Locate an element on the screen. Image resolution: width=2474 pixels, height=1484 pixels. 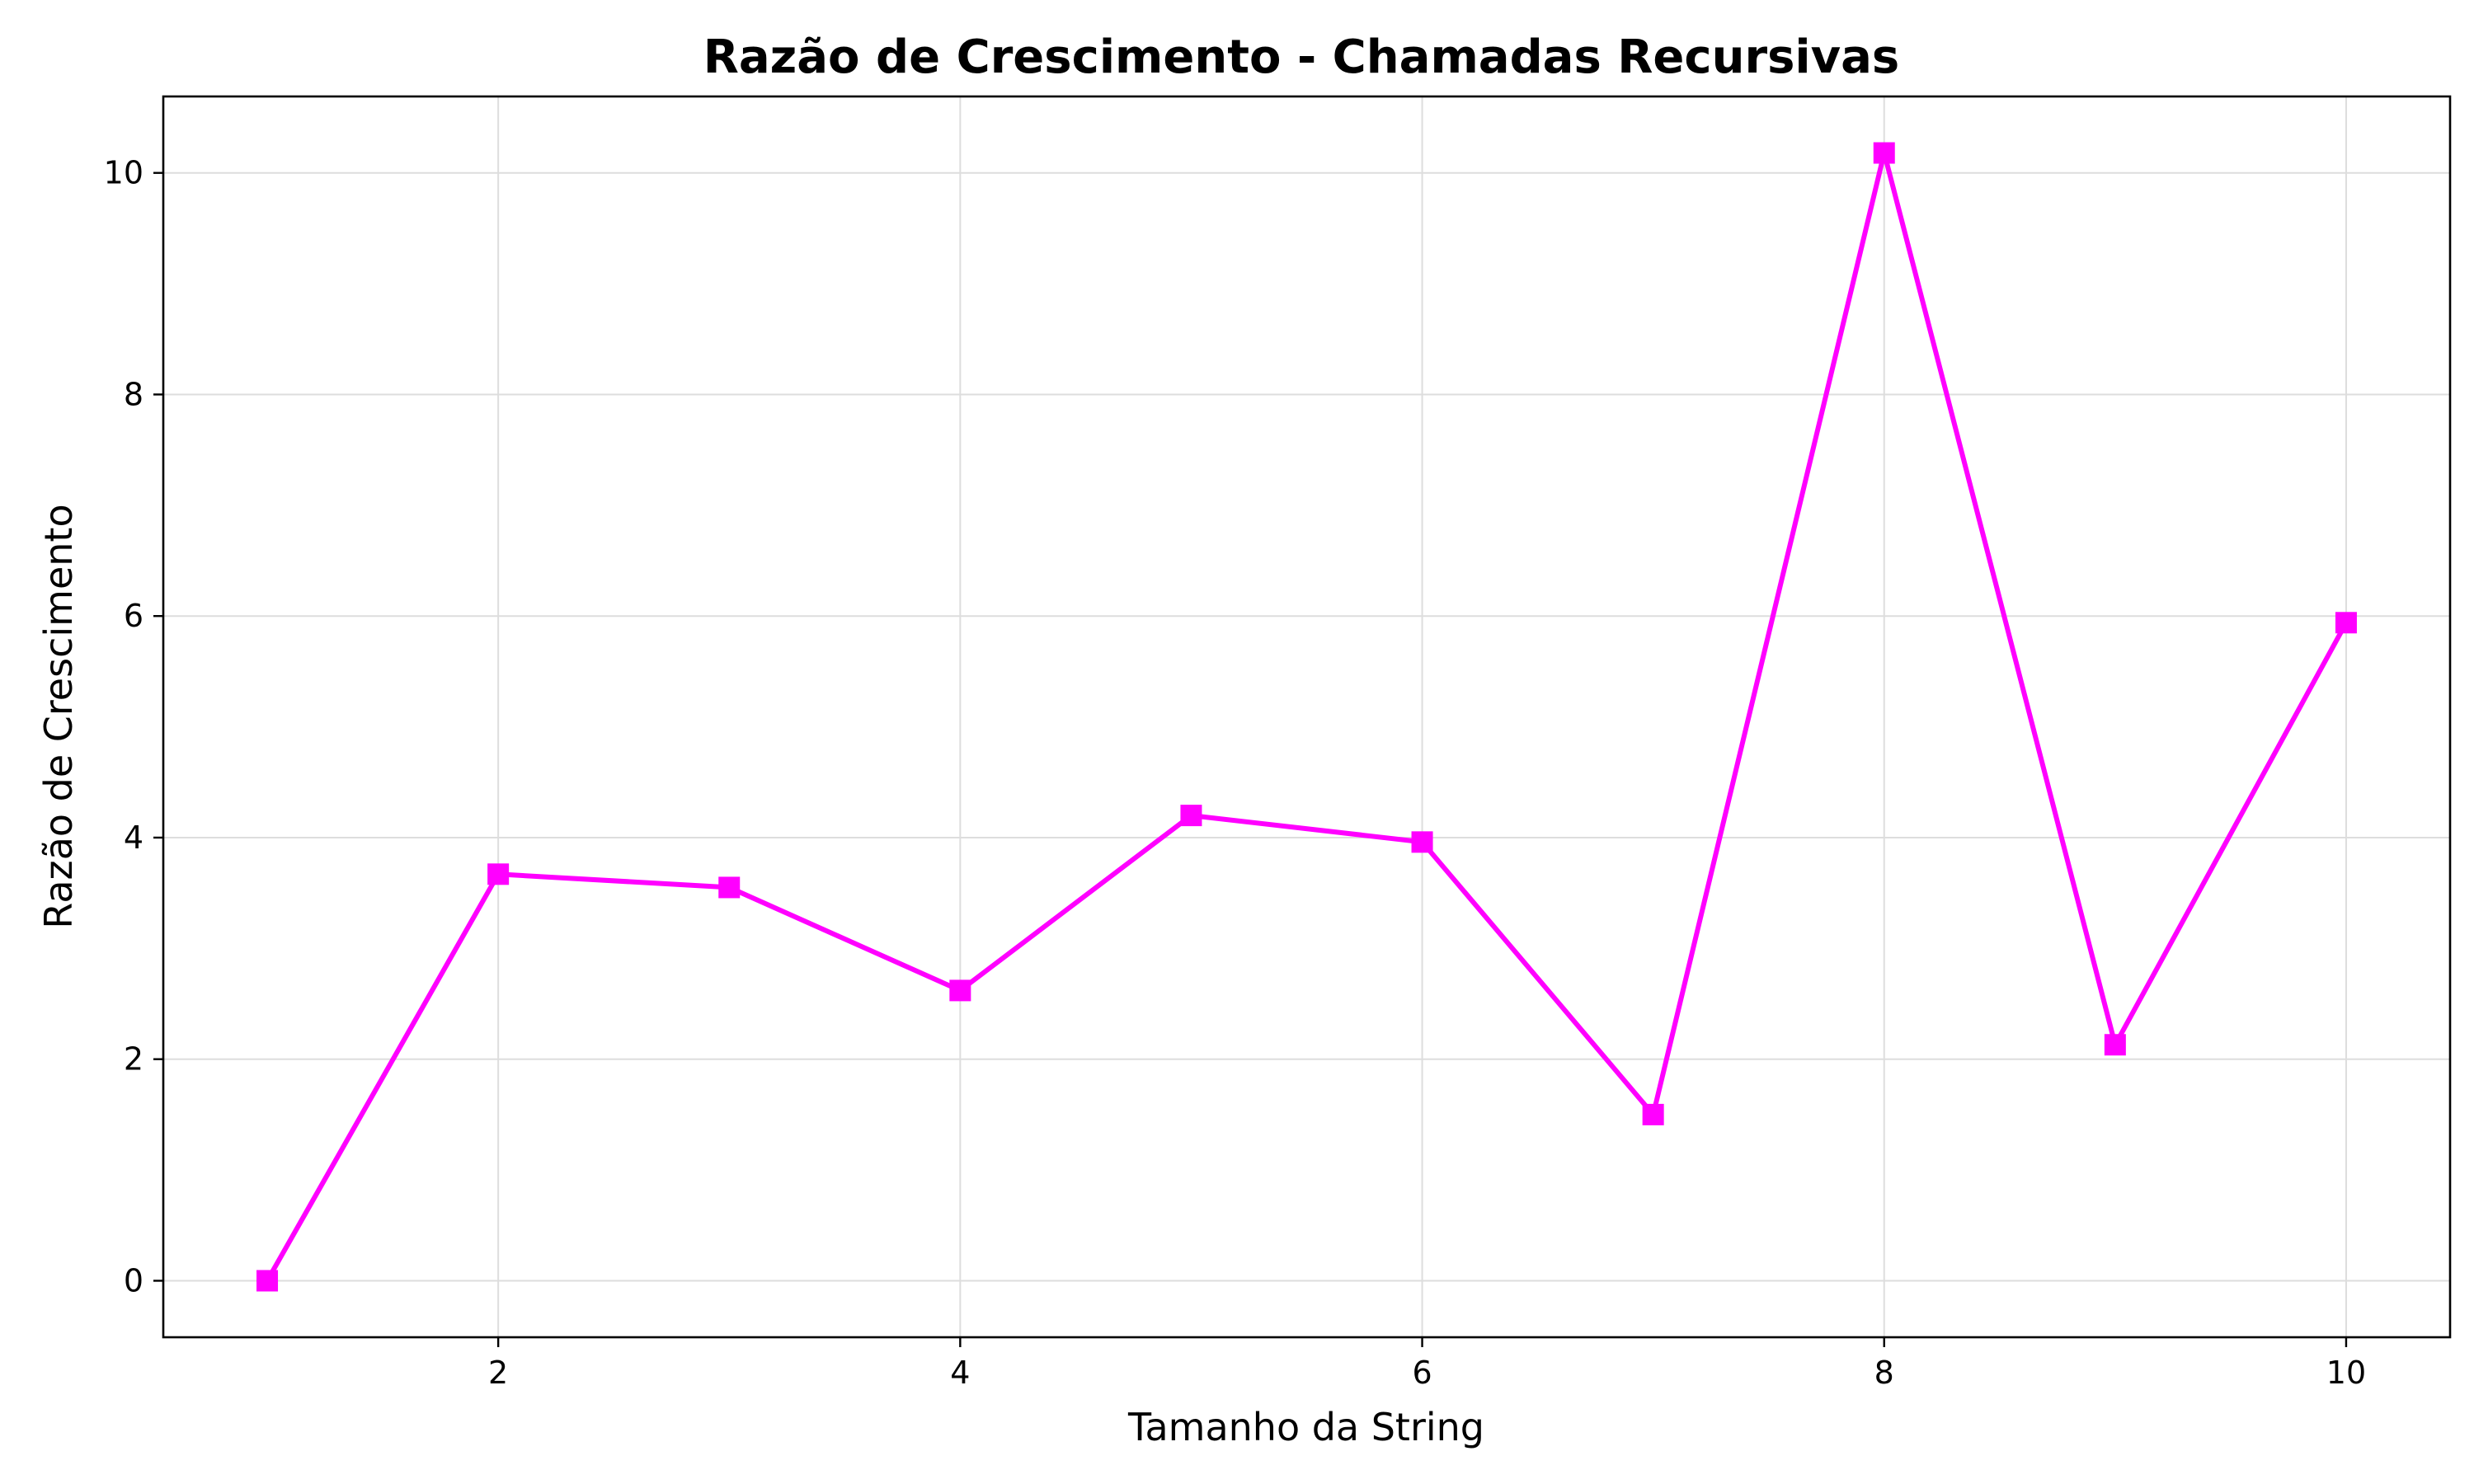
y-tick-label: 0 is located at coordinates (133, 1280).